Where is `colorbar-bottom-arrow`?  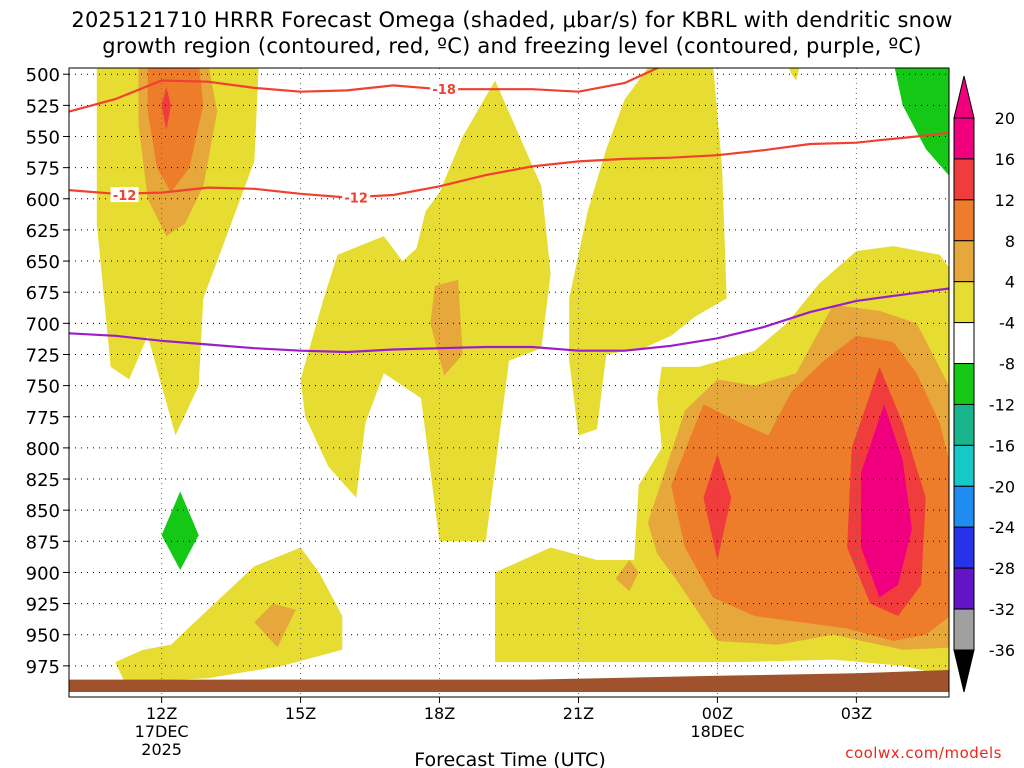
colorbar-bottom-arrow is located at coordinates (964, 671).